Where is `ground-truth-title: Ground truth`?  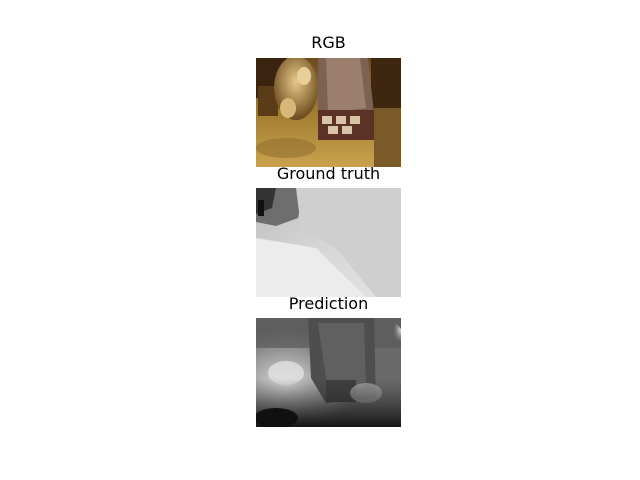 ground-truth-title: Ground truth is located at coordinates (328, 173).